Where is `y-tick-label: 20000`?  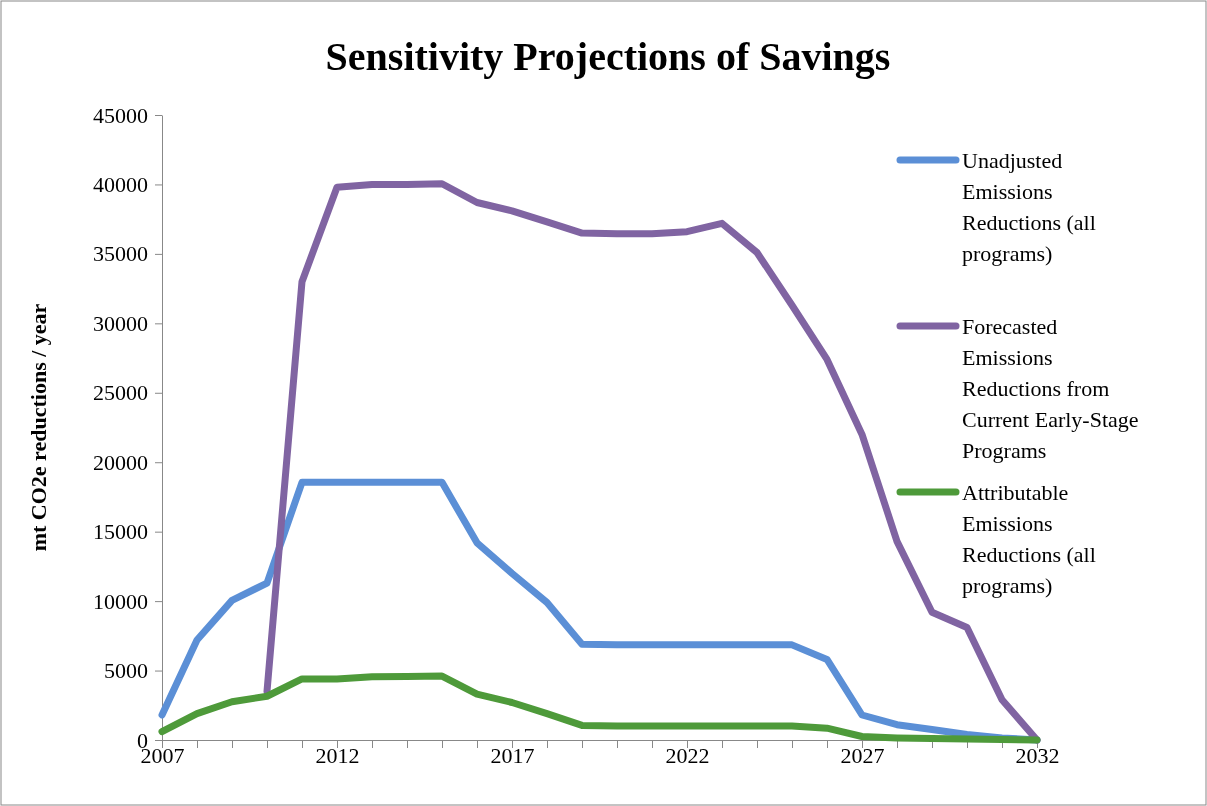 y-tick-label: 20000 is located at coordinates (120, 462).